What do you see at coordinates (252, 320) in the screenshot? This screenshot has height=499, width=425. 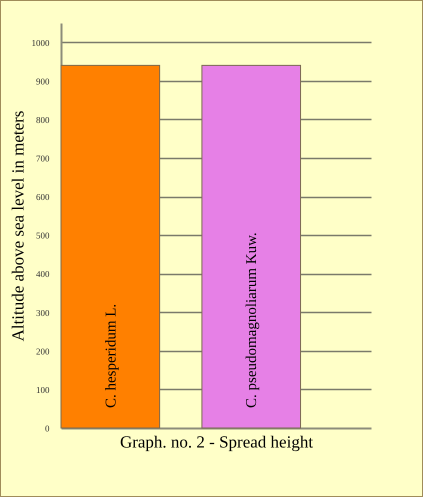 I see `x-tick-label: C. pseudomagnoliarum Kuw.` at bounding box center [252, 320].